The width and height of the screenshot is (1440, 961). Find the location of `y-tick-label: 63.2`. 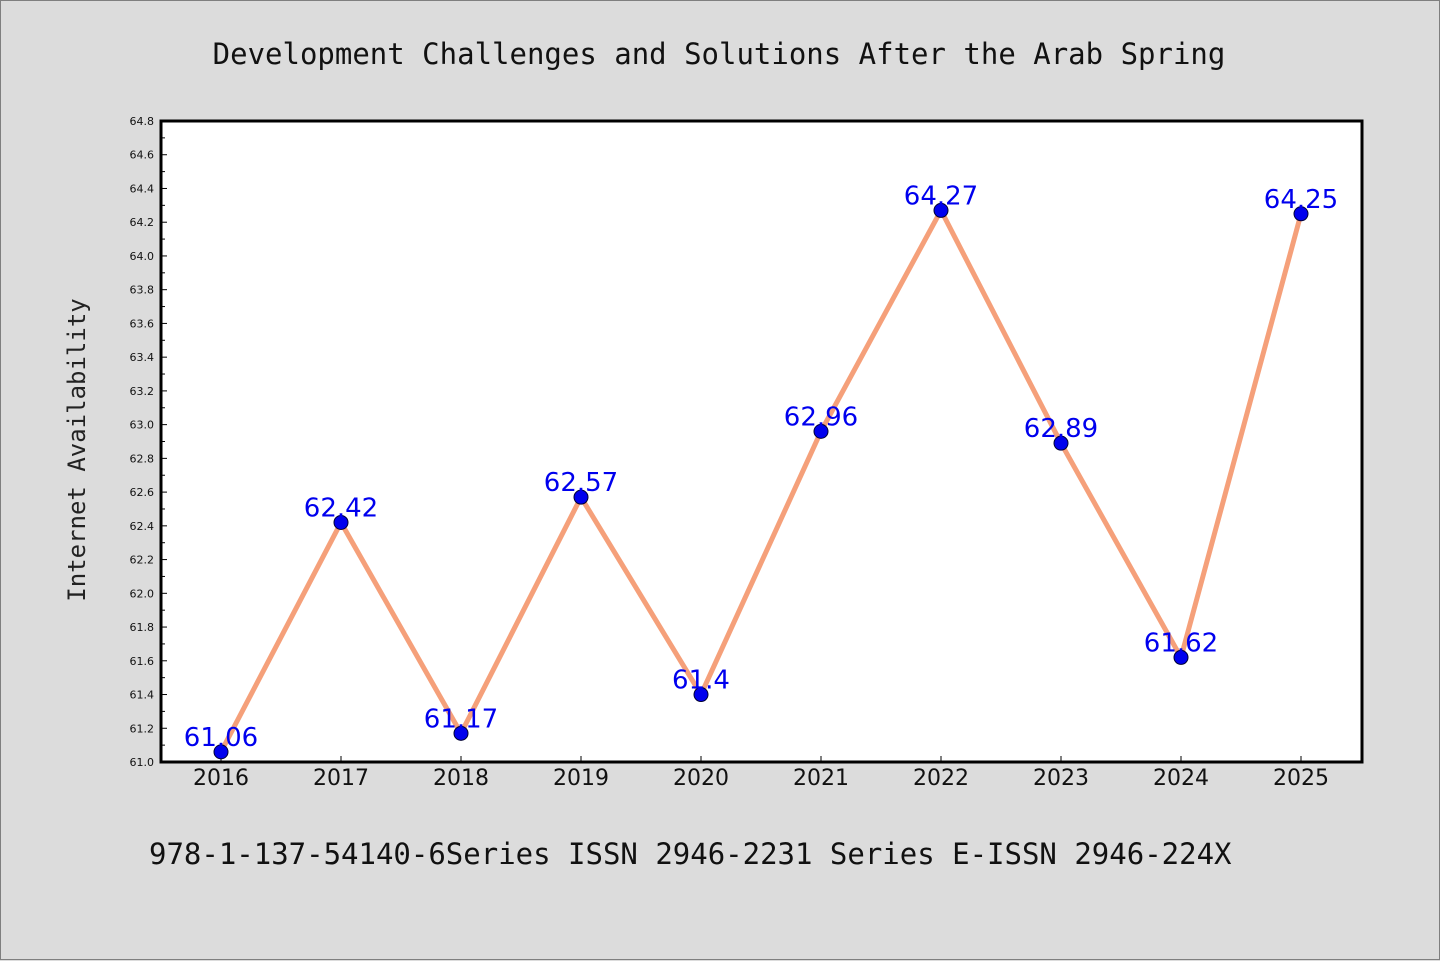

y-tick-label: 63.2 is located at coordinates (142, 391).